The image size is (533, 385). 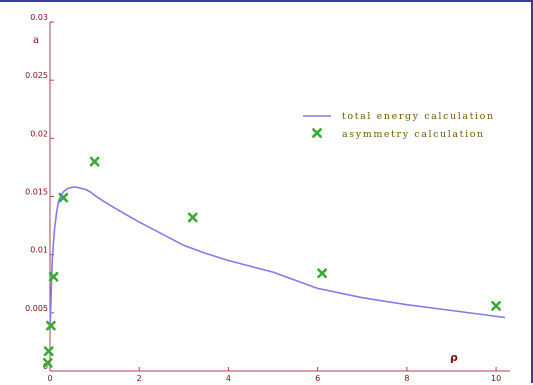 I want to click on legend-label-total-energy: total energy calculation, so click(x=418, y=116).